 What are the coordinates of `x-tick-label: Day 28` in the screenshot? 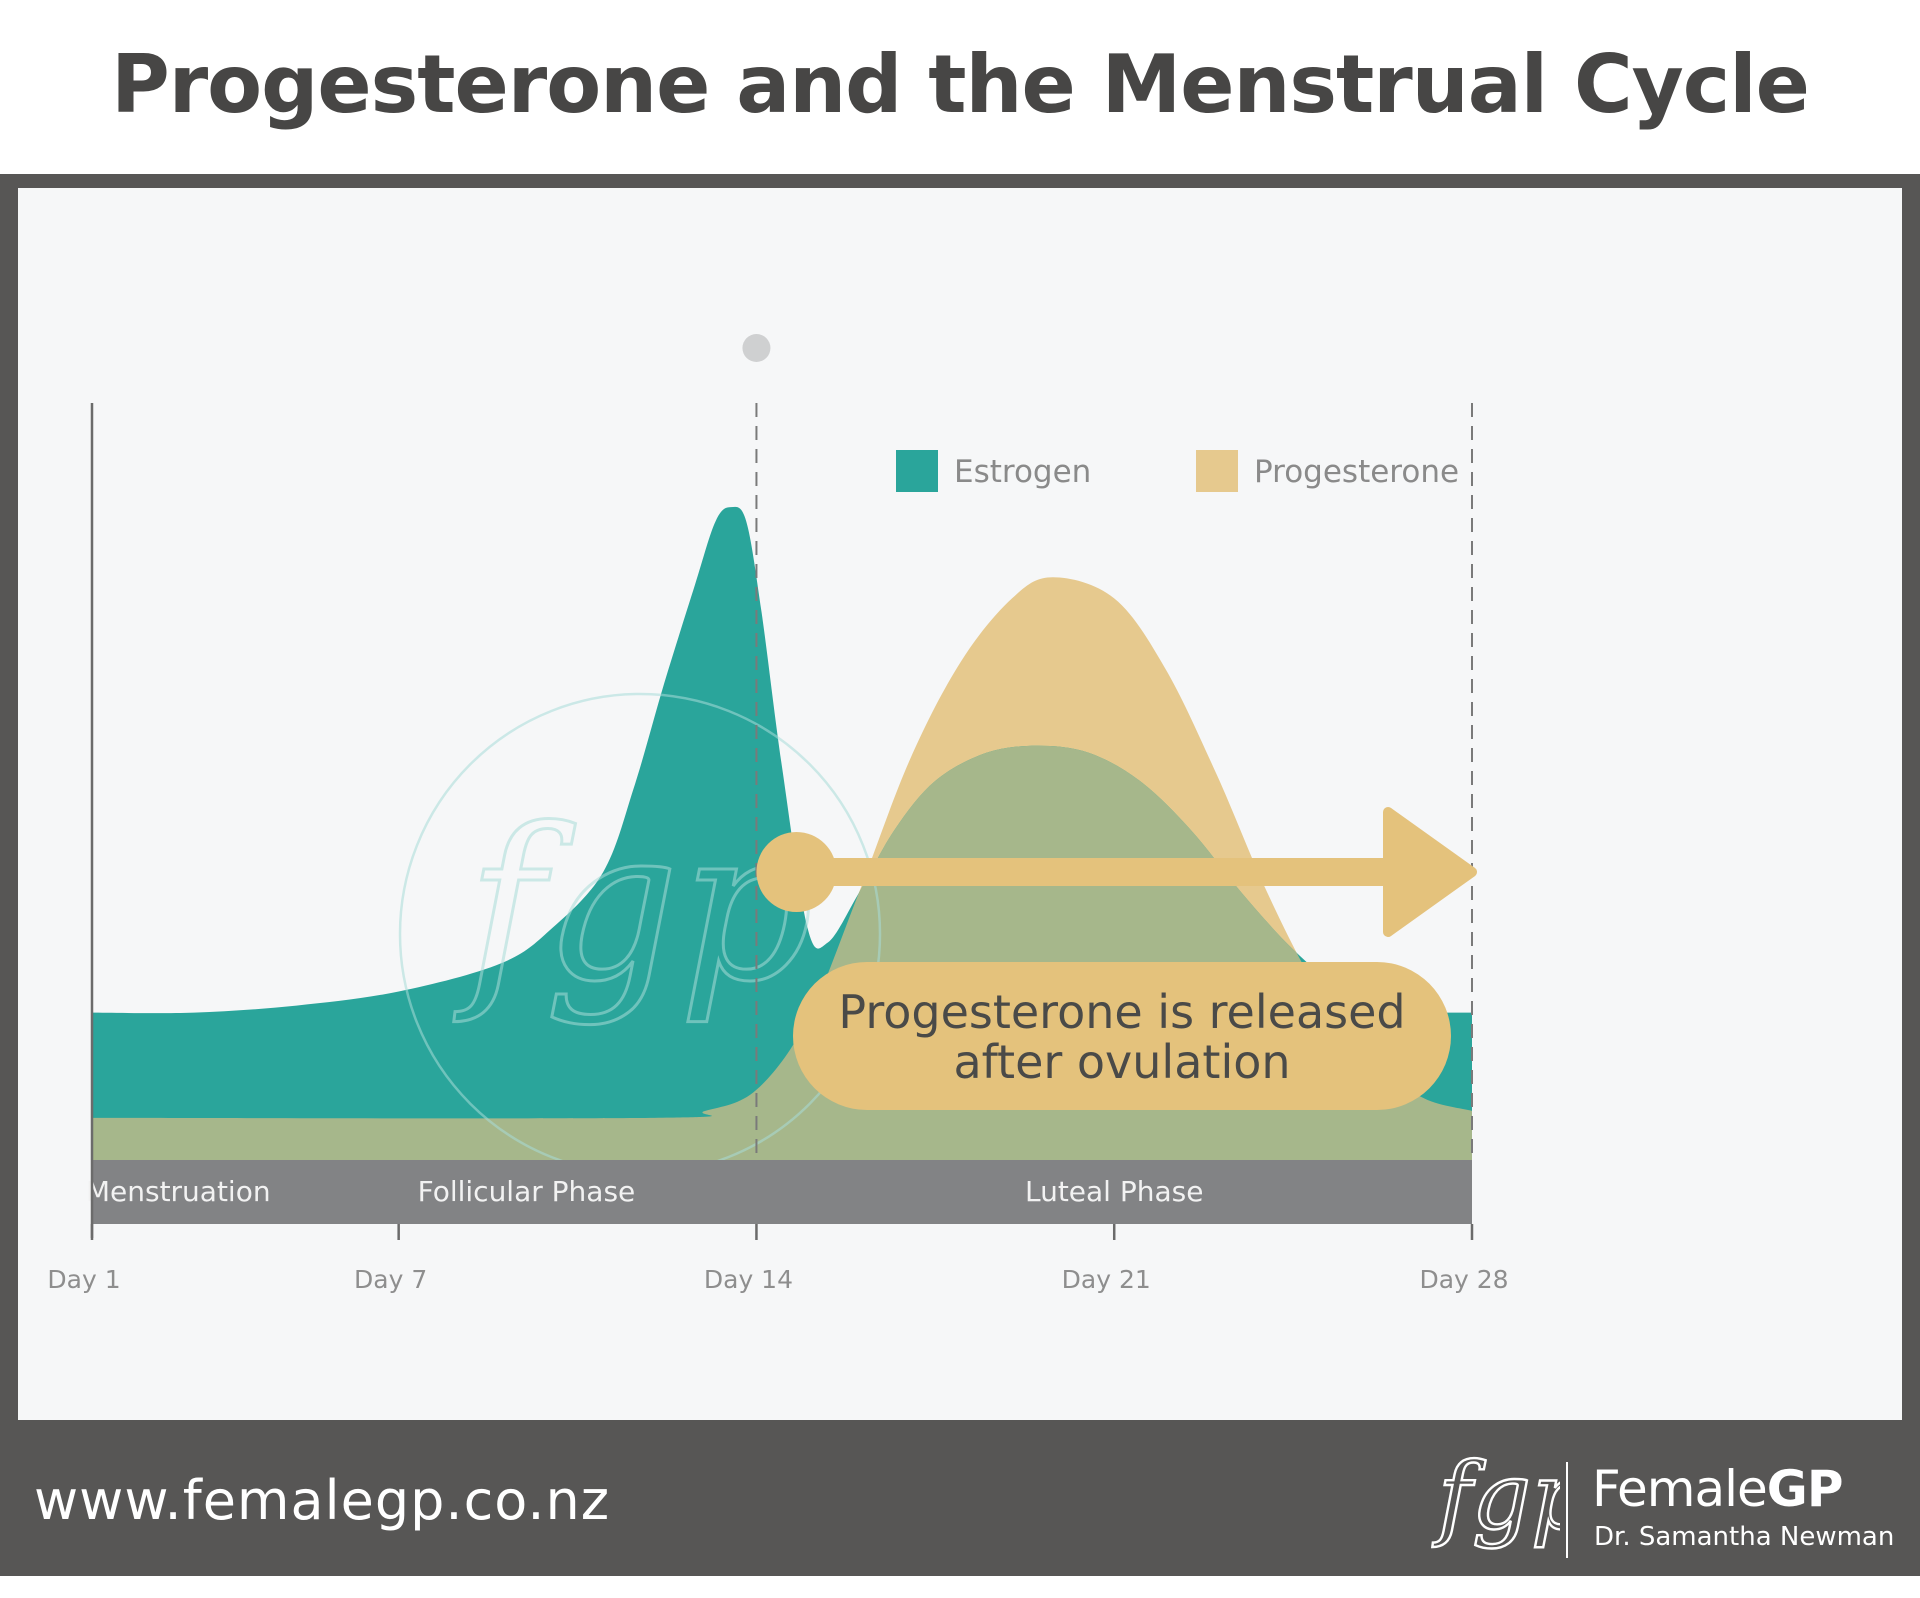 It's located at (1463, 1279).